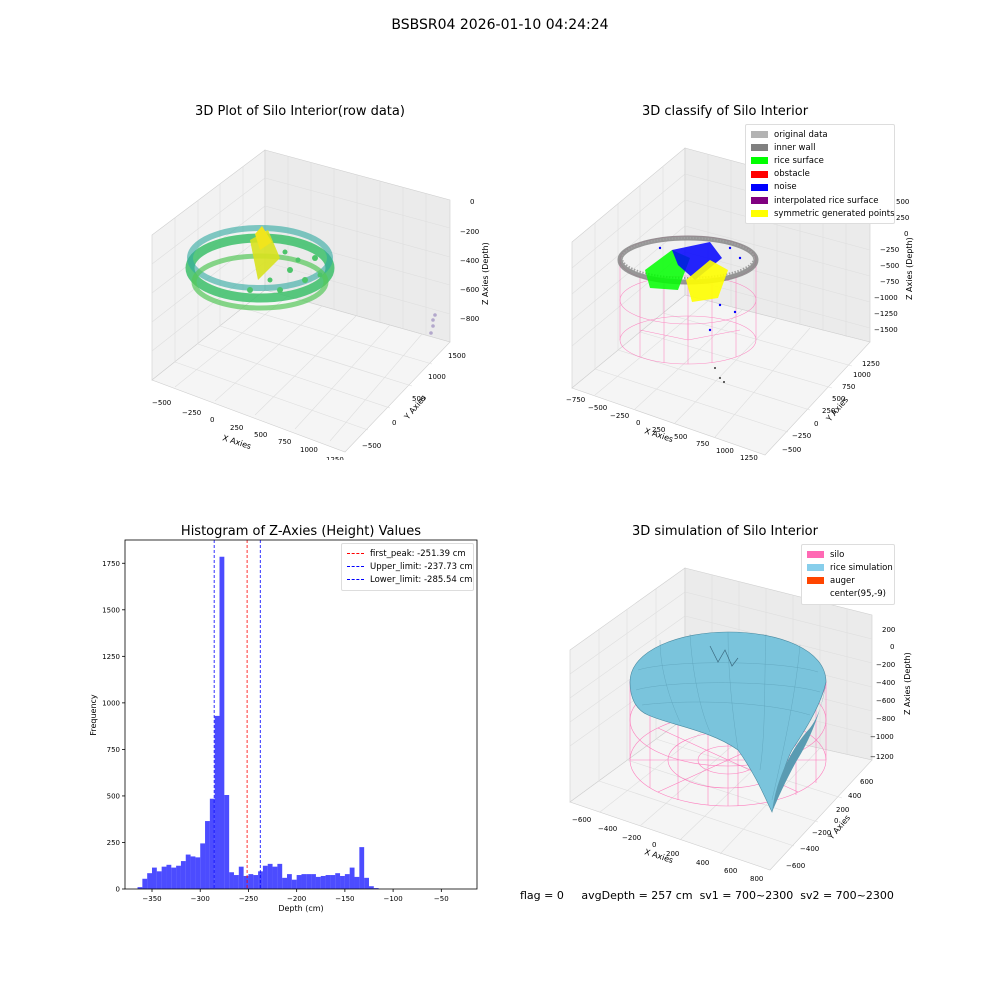 The height and width of the screenshot is (1000, 1000). What do you see at coordinates (300, 111) in the screenshot?
I see `raw-plot-title: 3D Plot of Silo Interior(row data)` at bounding box center [300, 111].